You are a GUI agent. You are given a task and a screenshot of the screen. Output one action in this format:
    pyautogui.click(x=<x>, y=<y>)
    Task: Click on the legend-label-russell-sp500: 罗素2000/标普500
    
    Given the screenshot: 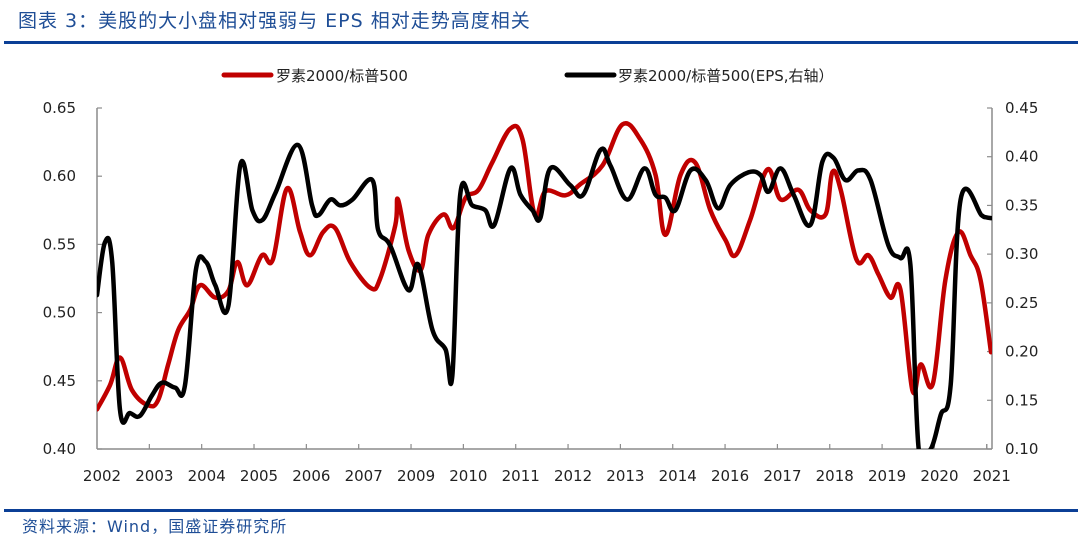 What is the action you would take?
    pyautogui.click(x=342, y=76)
    